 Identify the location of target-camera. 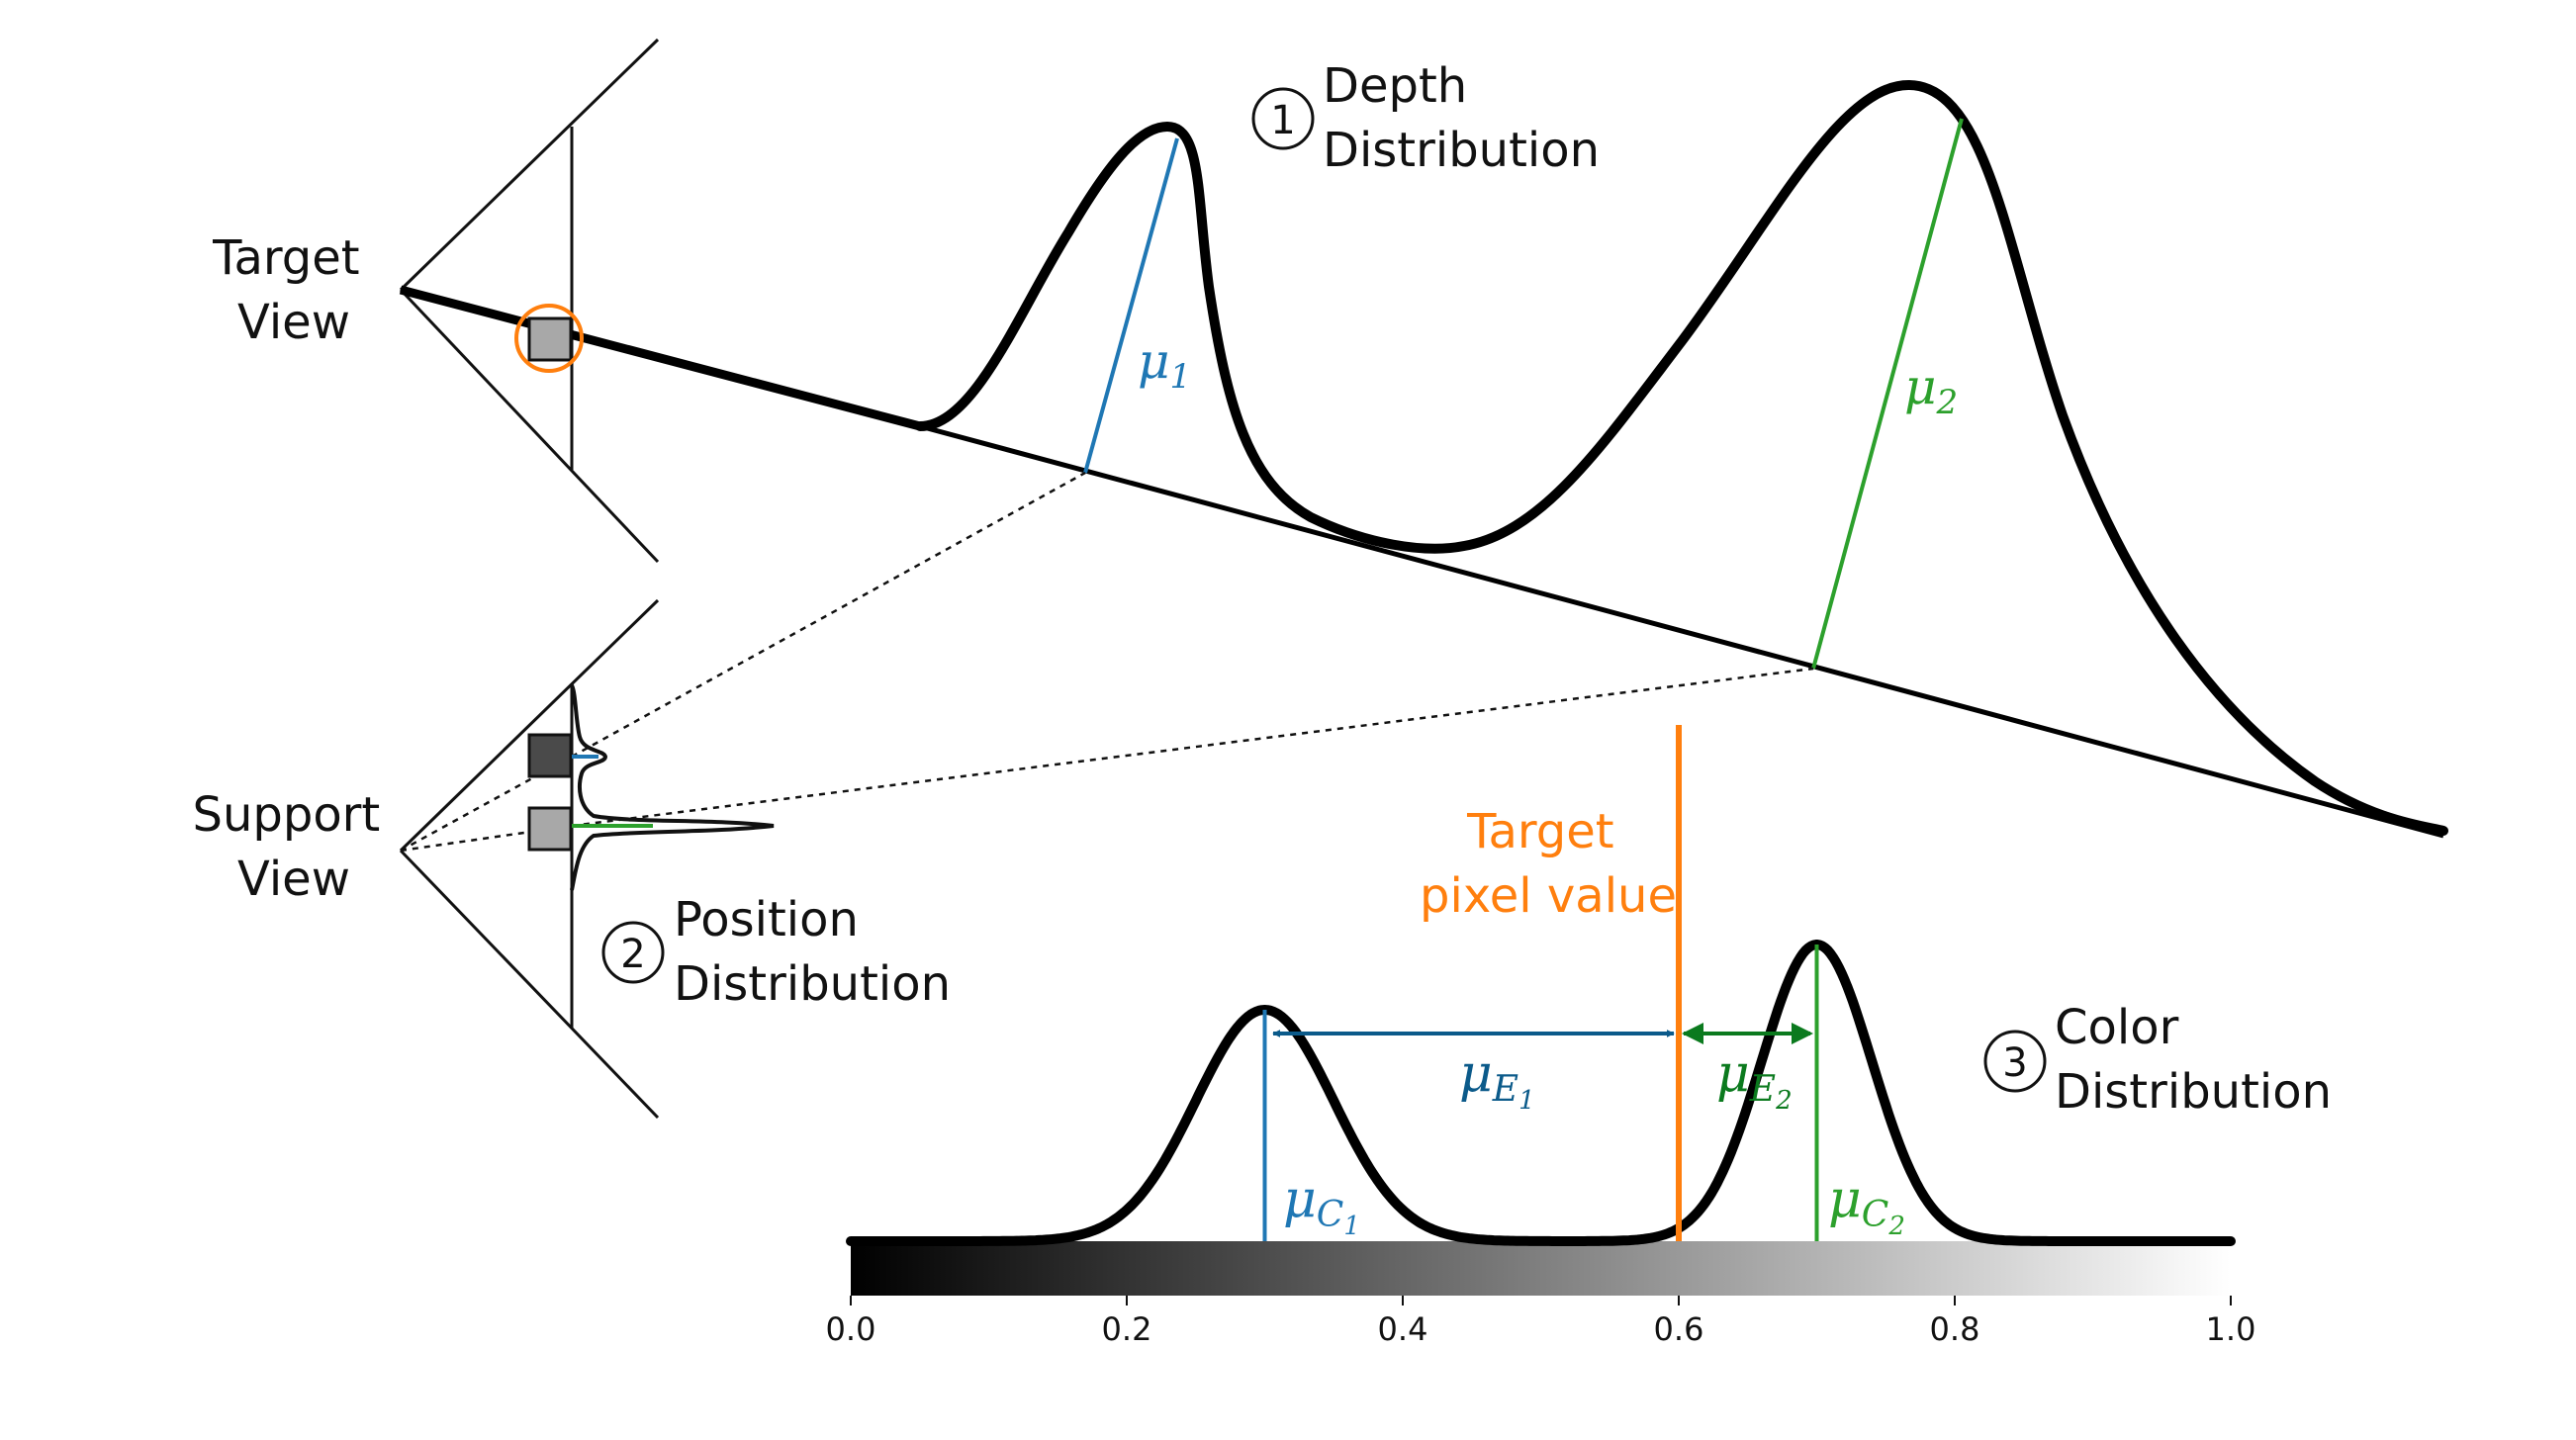
(529, 301).